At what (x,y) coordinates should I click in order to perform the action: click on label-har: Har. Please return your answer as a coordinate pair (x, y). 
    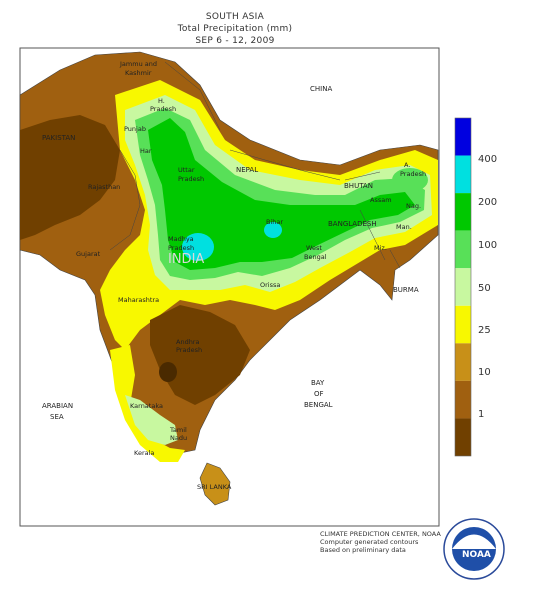
    Looking at the image, I should click on (146, 151).